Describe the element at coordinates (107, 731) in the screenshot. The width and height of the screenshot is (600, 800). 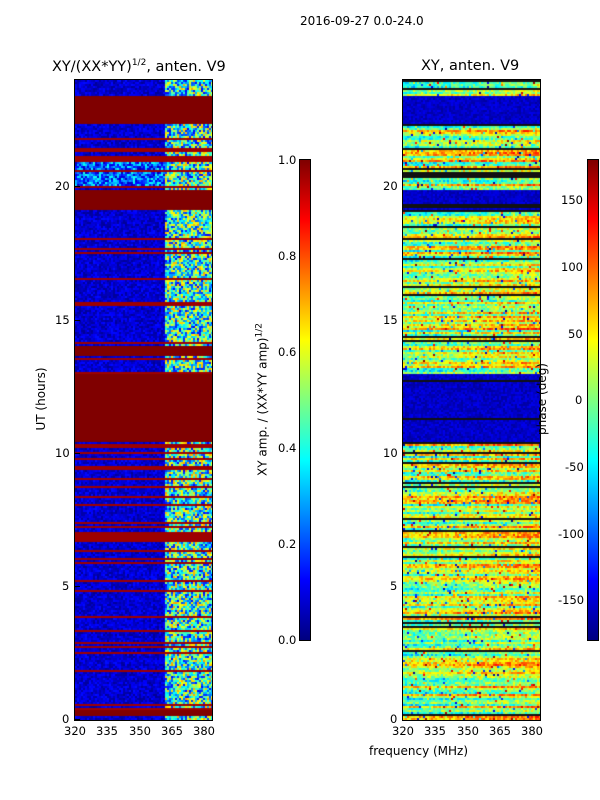
I see `left-xtick-label: 335` at that location.